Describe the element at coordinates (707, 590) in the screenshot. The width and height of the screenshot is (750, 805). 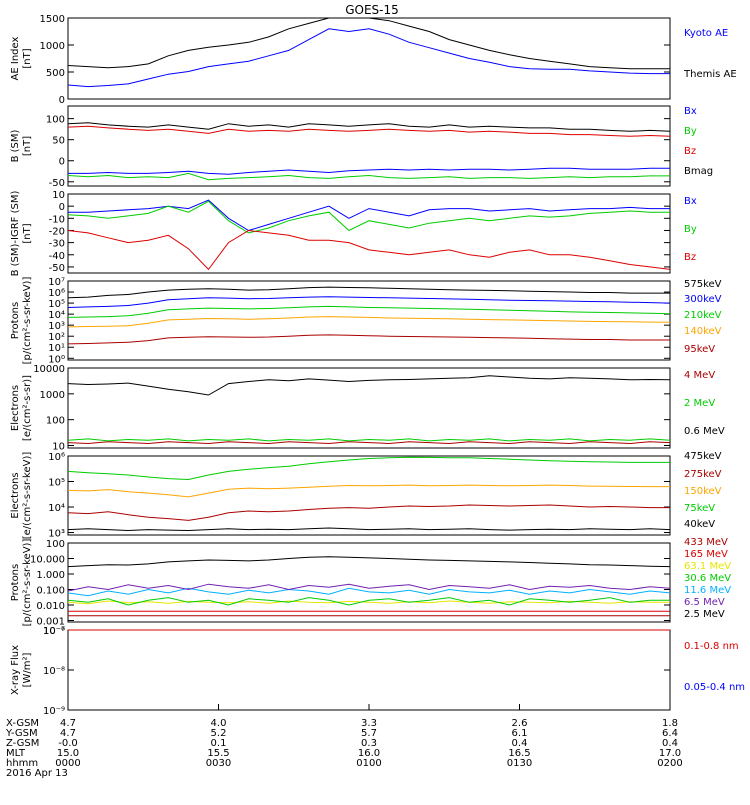
I see `legend-label: 11.6 MeV` at that location.